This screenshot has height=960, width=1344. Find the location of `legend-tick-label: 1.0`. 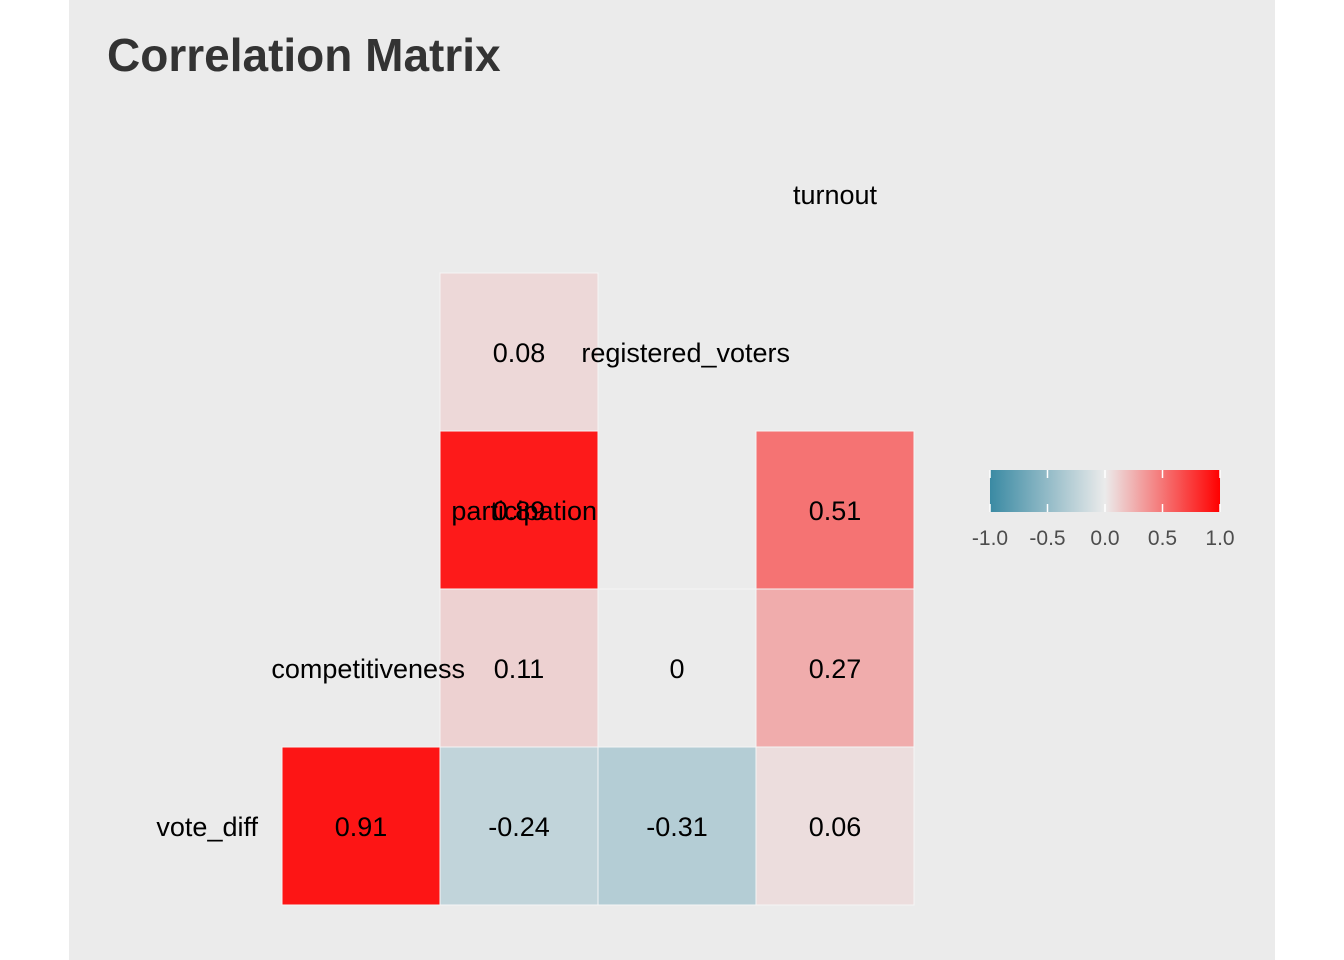

legend-tick-label: 1.0 is located at coordinates (1219, 538).